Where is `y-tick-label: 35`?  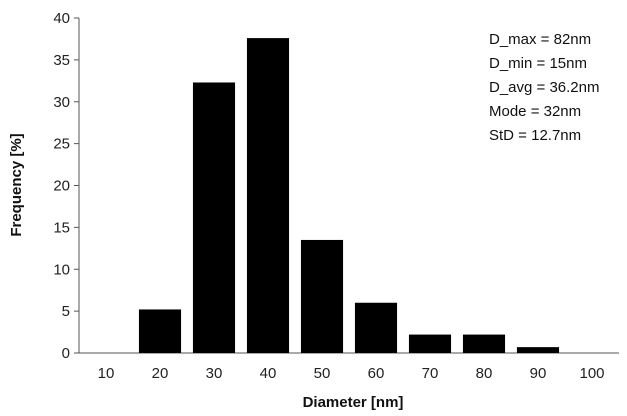 y-tick-label: 35 is located at coordinates (61, 60).